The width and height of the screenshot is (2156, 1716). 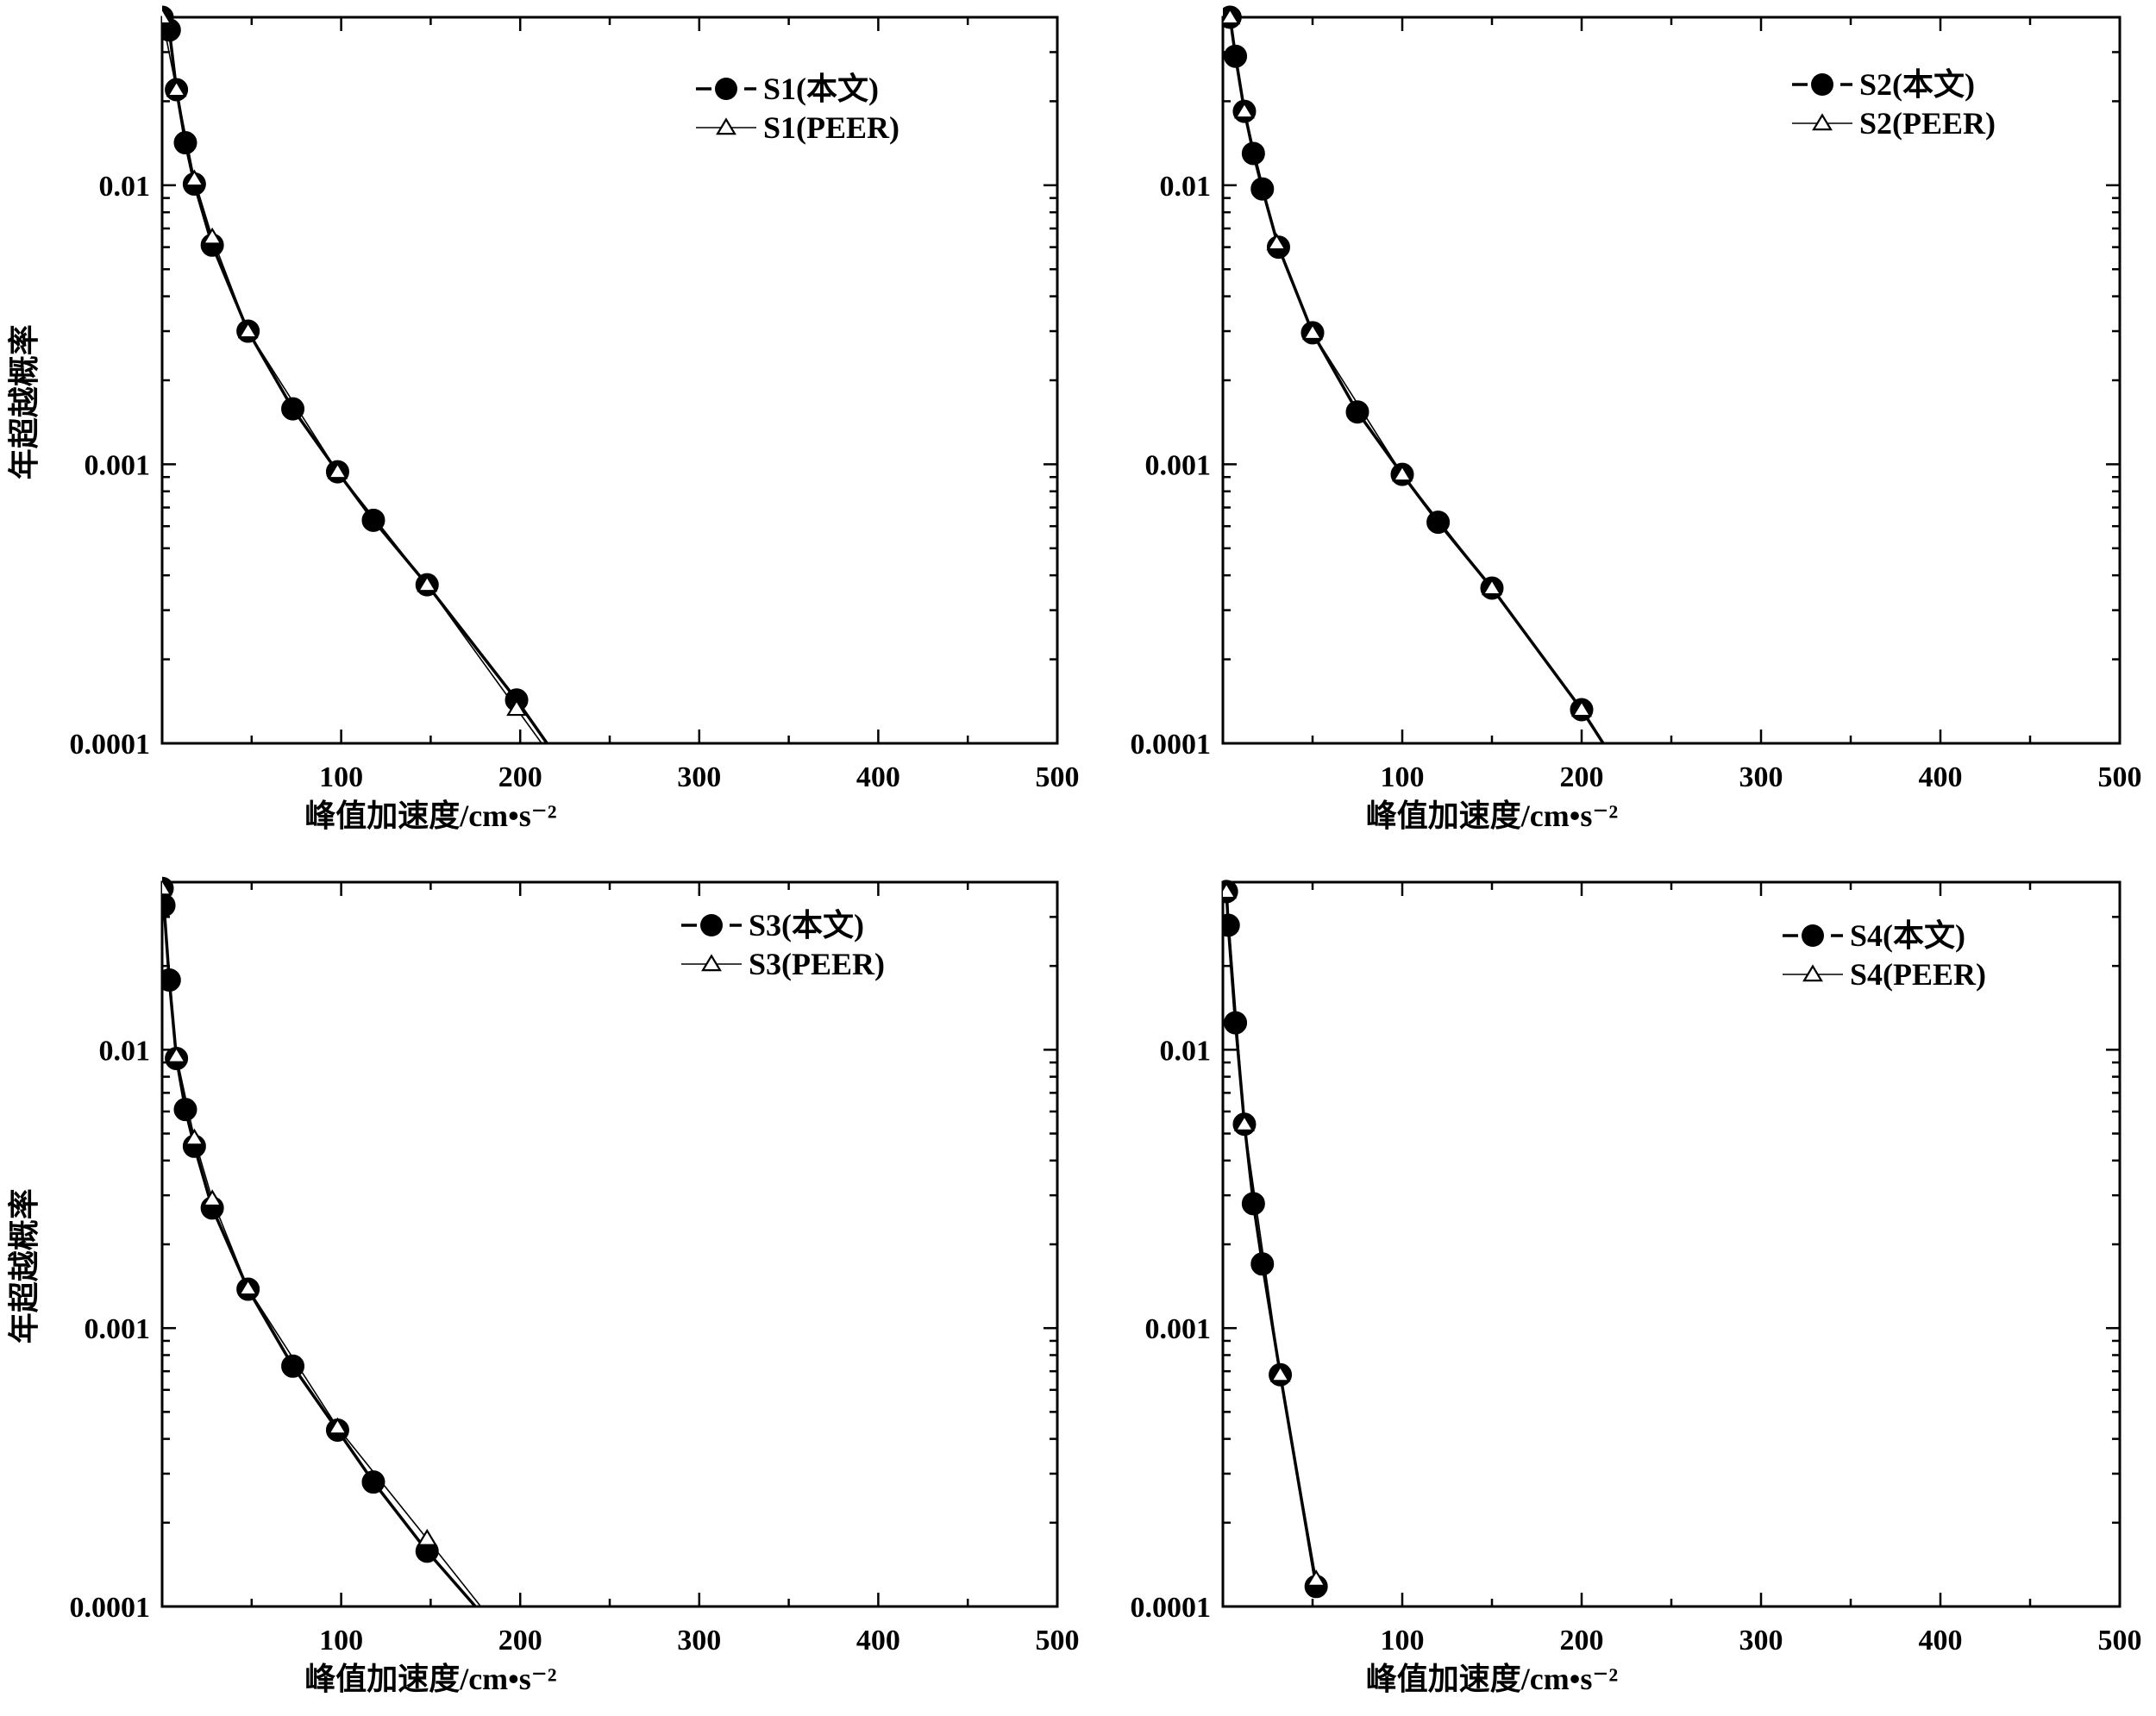 I want to click on legend-label: S3(PEER), so click(x=817, y=964).